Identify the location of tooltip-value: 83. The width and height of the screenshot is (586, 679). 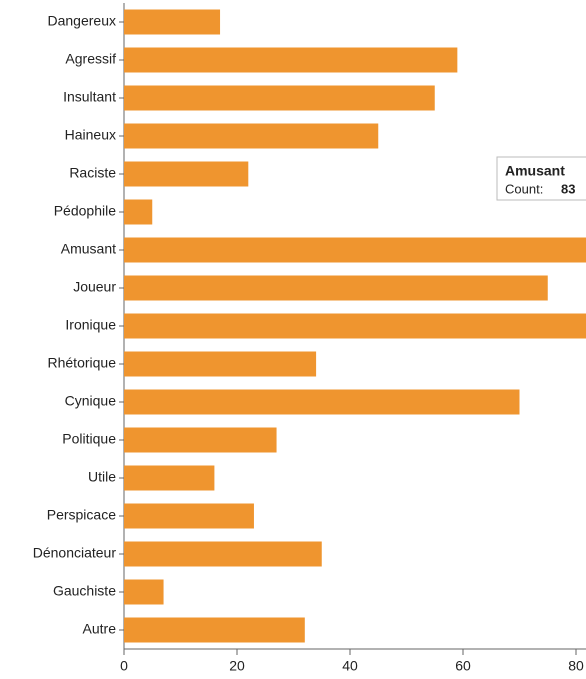
(568, 188).